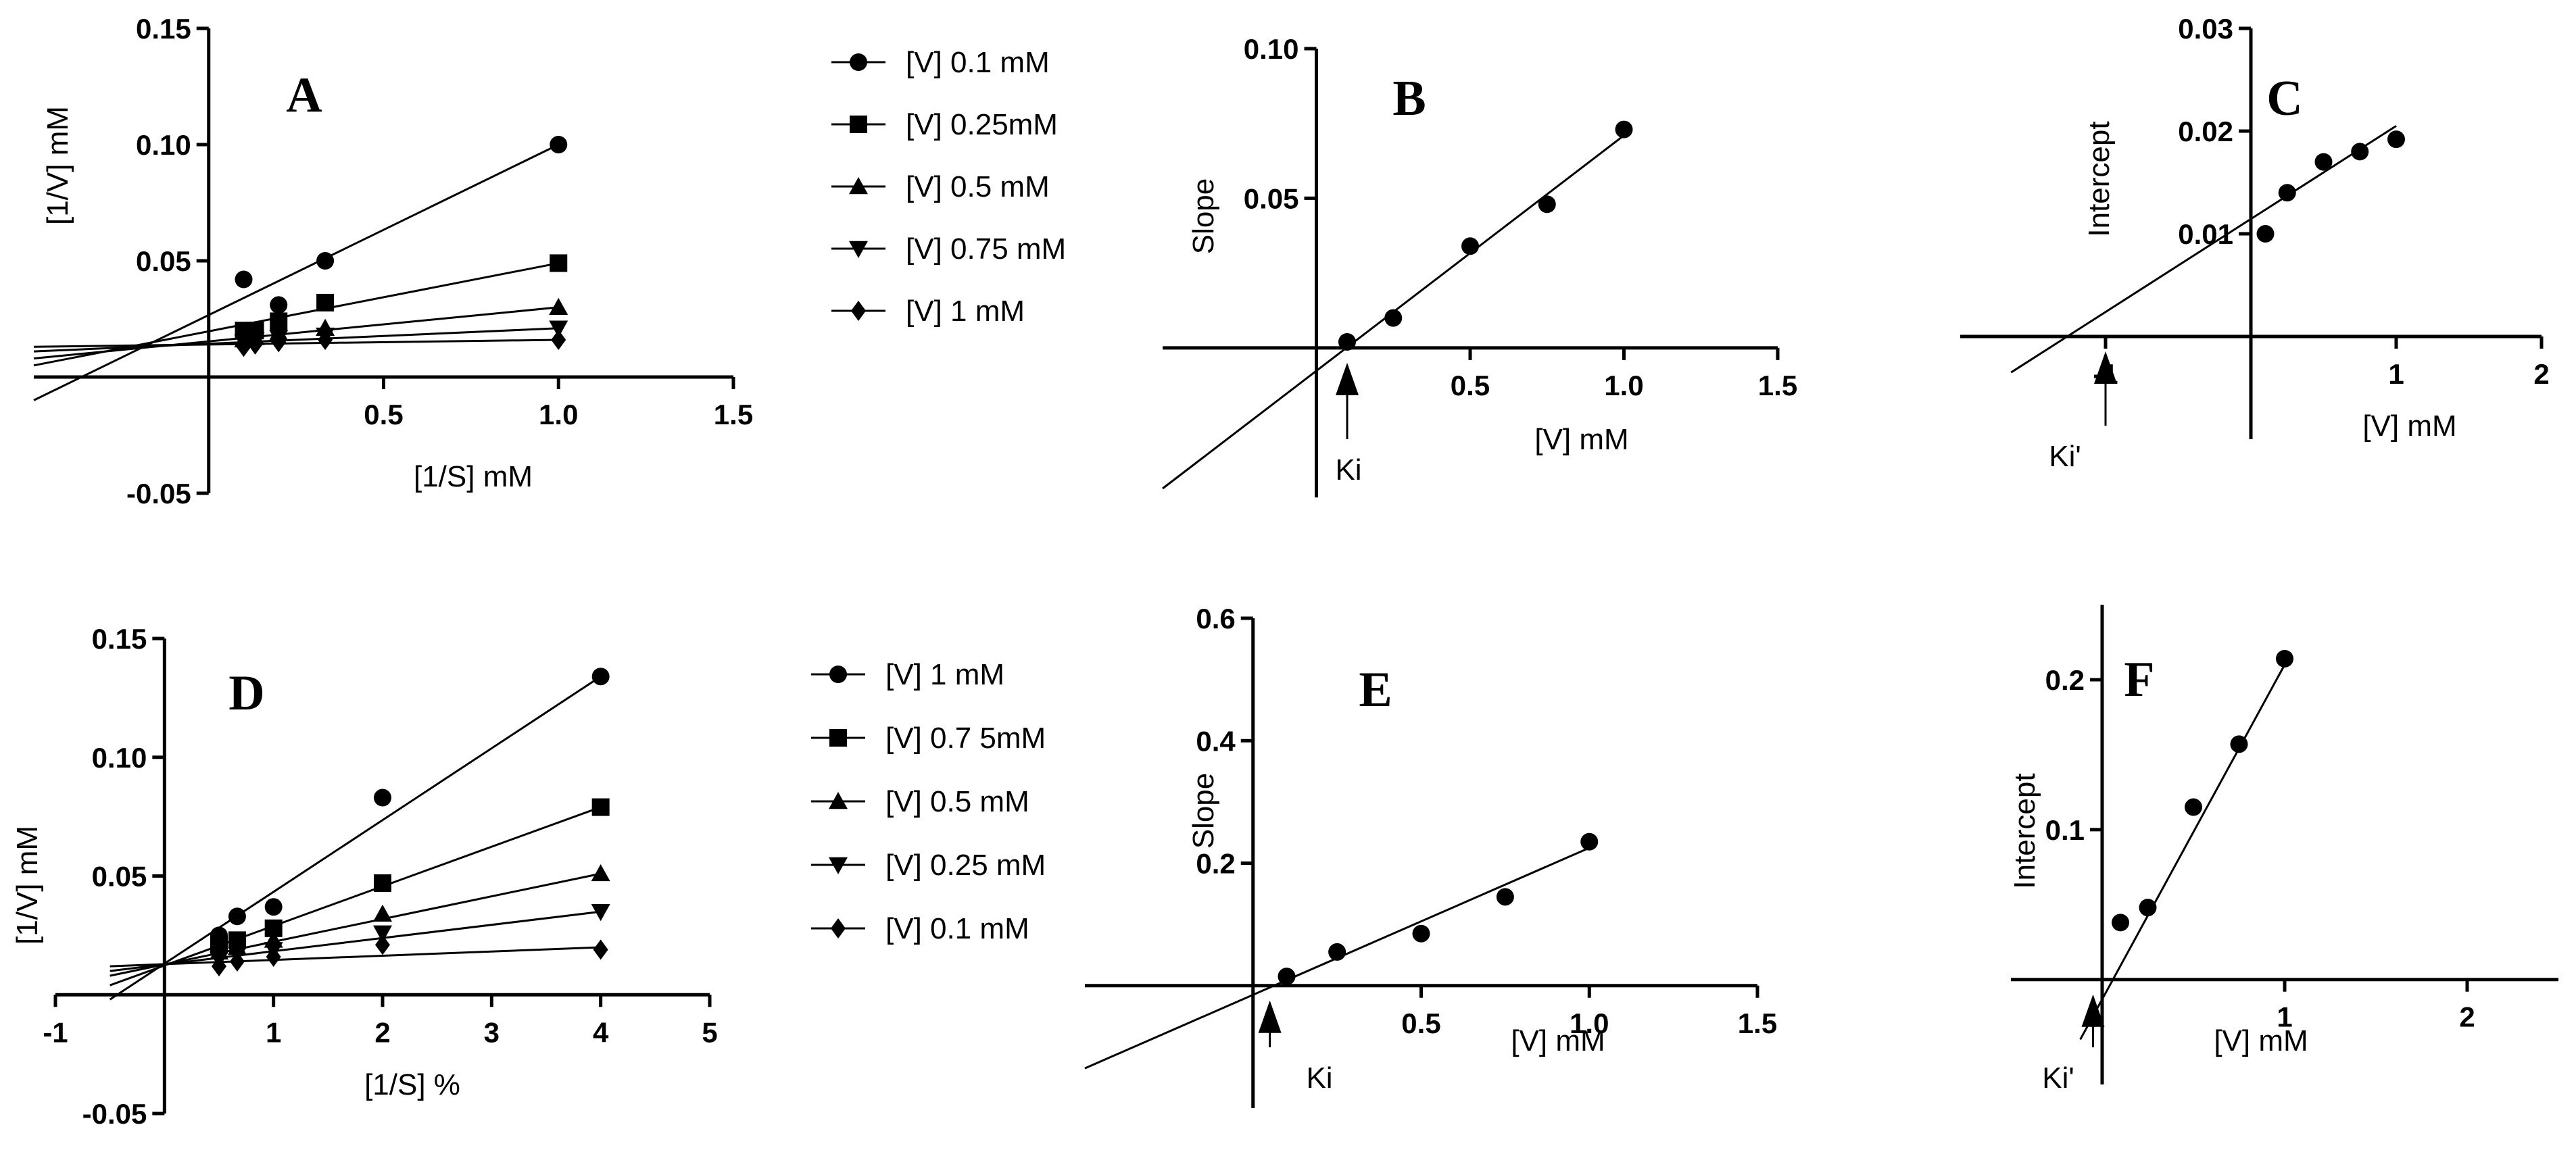 The width and height of the screenshot is (2576, 1150). Describe the element at coordinates (965, 738) in the screenshot. I see `legend-label: [V] 0.7 5mM` at that location.